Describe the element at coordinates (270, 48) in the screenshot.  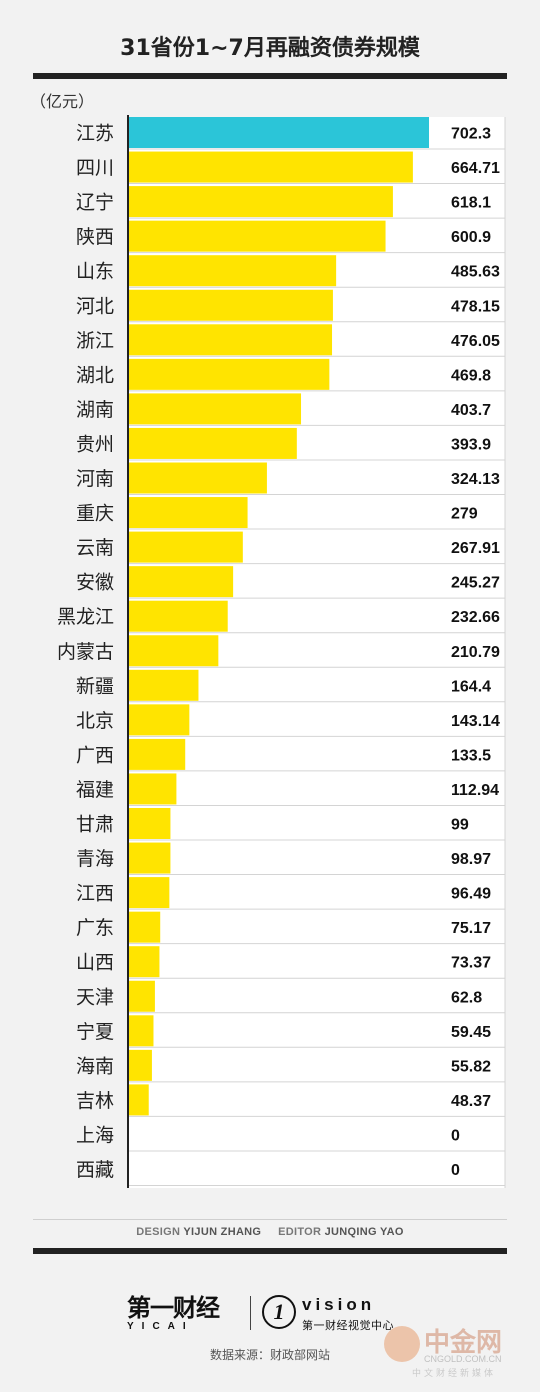
I see `chart-title: 31省份1~7月再融资债券规模` at that location.